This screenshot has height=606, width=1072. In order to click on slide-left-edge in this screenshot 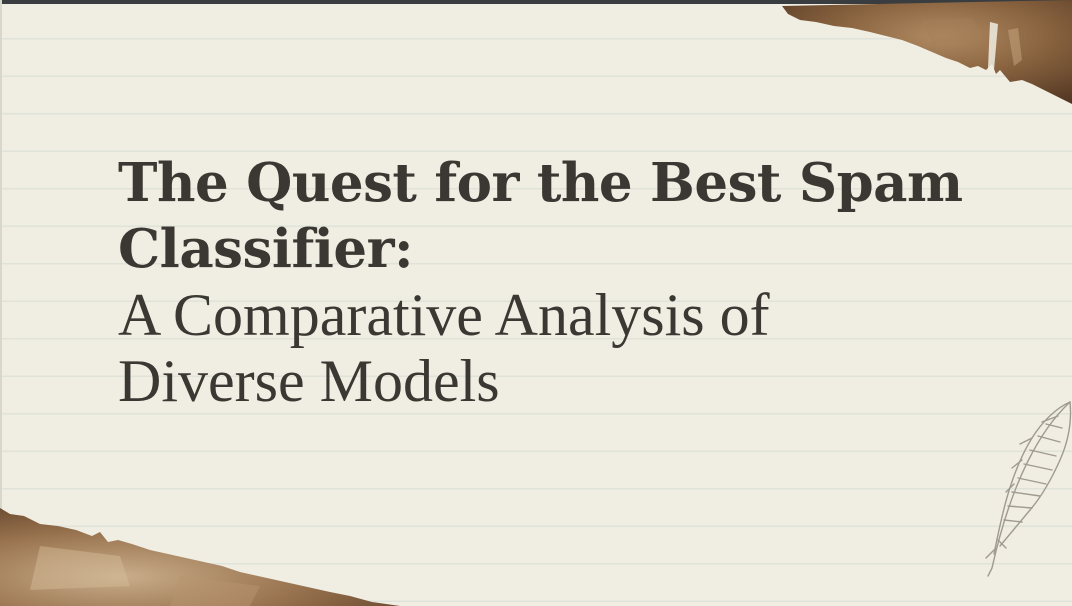, I will do `click(1, 303)`.